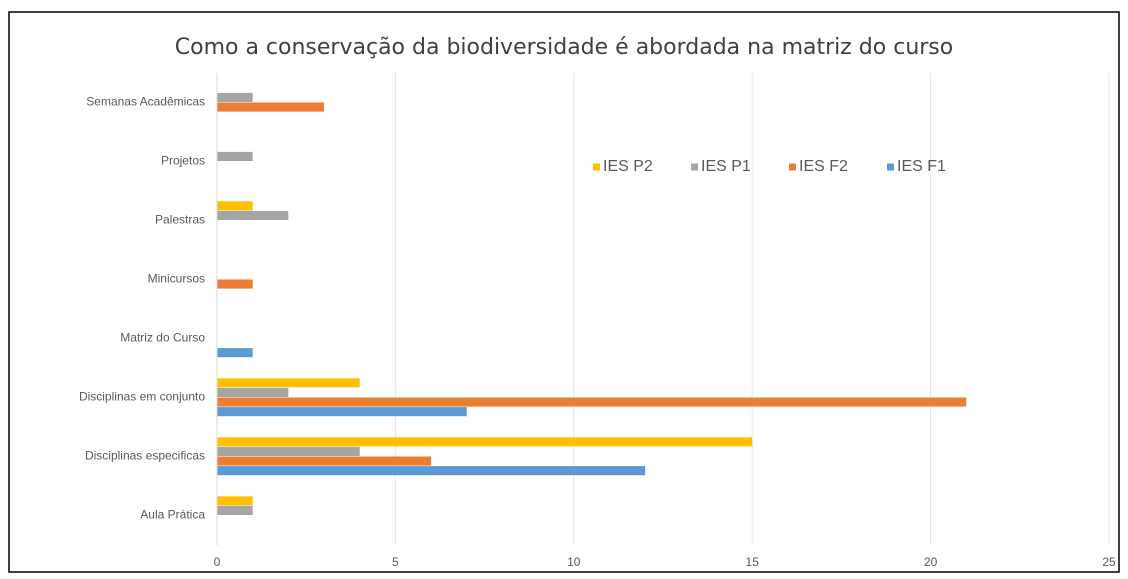 This screenshot has height=579, width=1128. Describe the element at coordinates (726, 166) in the screenshot. I see `legend-label: IES P1` at that location.